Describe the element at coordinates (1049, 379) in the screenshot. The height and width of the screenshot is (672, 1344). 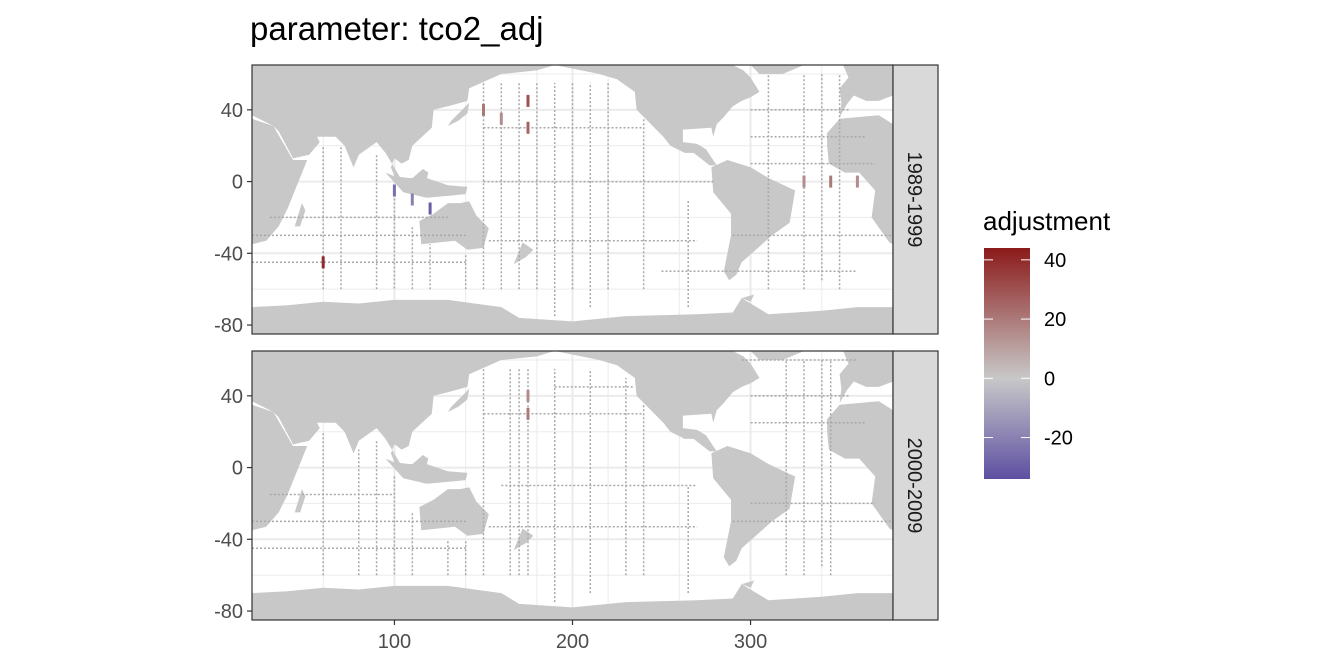
I see `legend-tick-label: 0` at that location.